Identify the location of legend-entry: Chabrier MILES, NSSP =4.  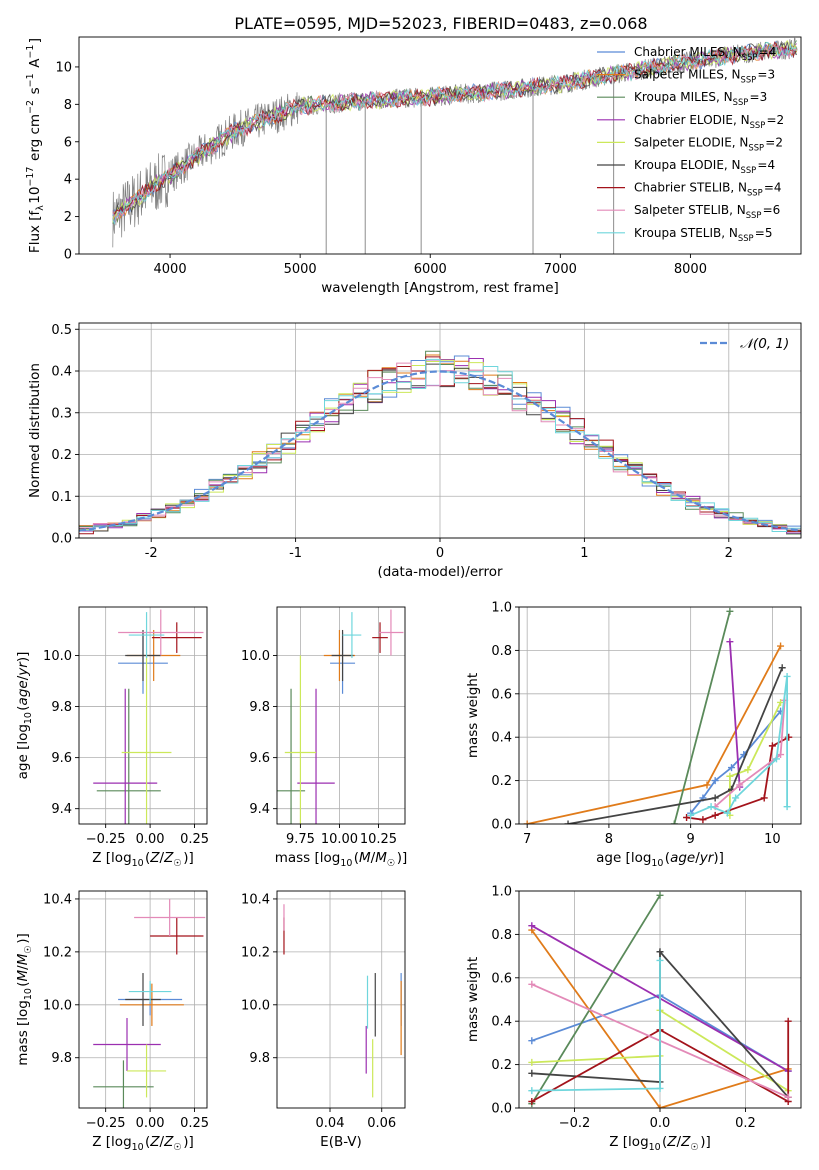
(705, 53).